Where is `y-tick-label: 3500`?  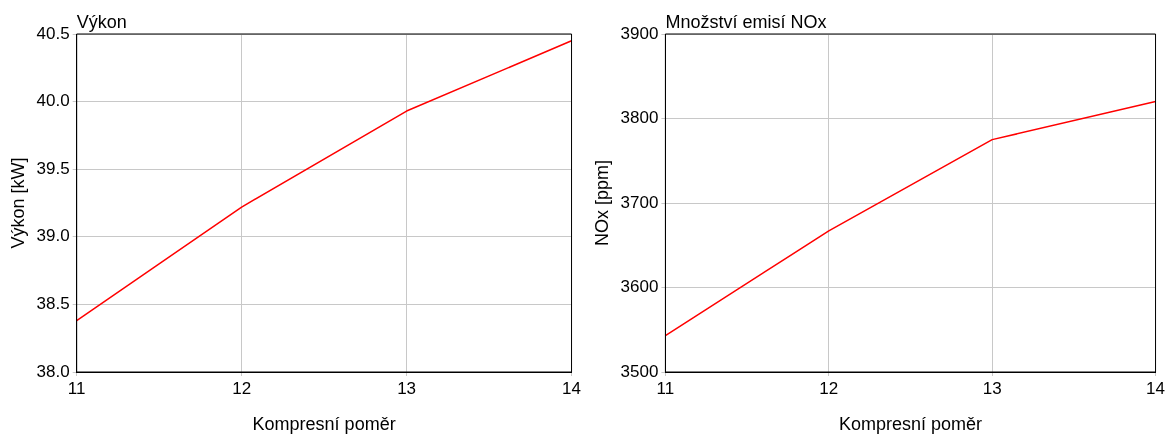 y-tick-label: 3500 is located at coordinates (639, 371).